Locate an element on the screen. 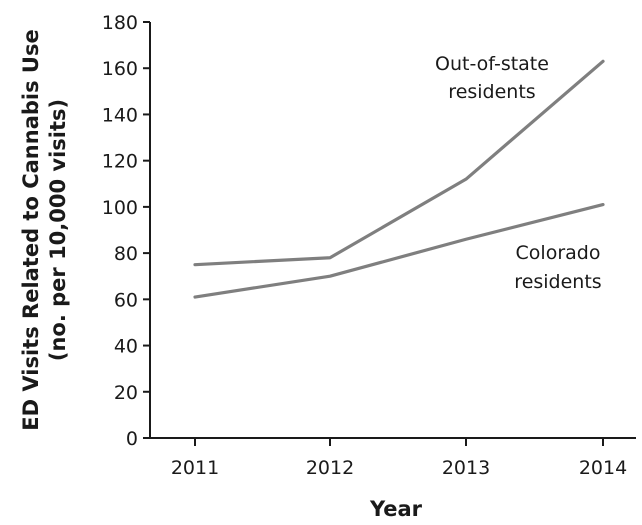 The image size is (642, 525). x-tick-label-2011: 2011 is located at coordinates (195, 468).